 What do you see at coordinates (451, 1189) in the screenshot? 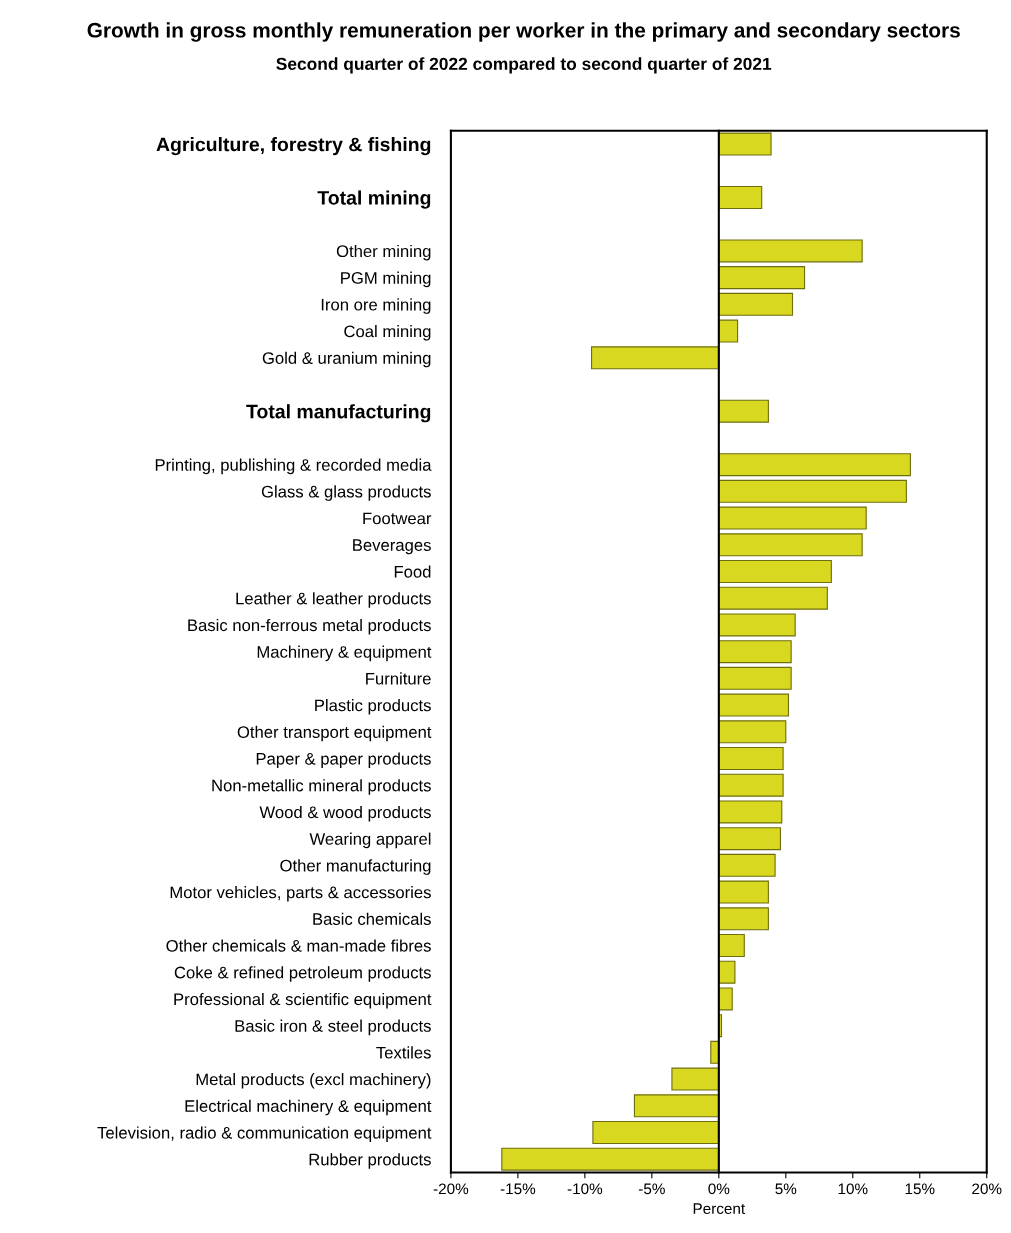
I see `x-tick-label: -20%` at bounding box center [451, 1189].